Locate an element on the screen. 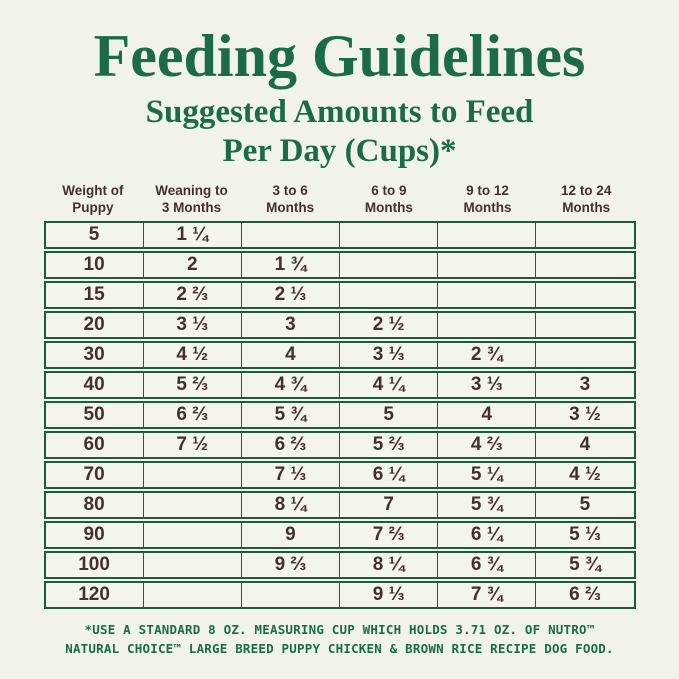 The width and height of the screenshot is (679, 679). cups-cell: 4 ⅔ is located at coordinates (486, 444).